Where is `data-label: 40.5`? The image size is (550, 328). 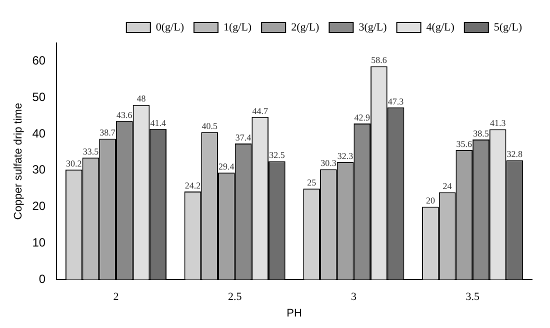
data-label: 40.5 is located at coordinates (210, 126).